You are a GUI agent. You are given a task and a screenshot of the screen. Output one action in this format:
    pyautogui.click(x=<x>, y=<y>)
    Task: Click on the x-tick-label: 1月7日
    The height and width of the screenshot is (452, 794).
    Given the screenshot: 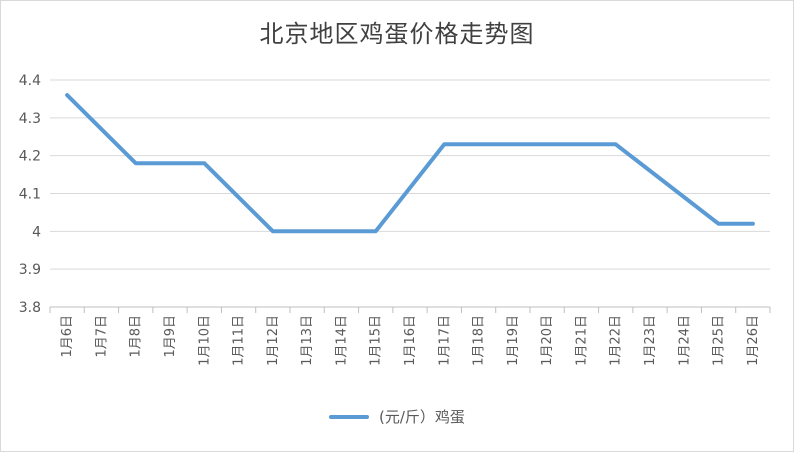 What is the action you would take?
    pyautogui.click(x=101, y=336)
    